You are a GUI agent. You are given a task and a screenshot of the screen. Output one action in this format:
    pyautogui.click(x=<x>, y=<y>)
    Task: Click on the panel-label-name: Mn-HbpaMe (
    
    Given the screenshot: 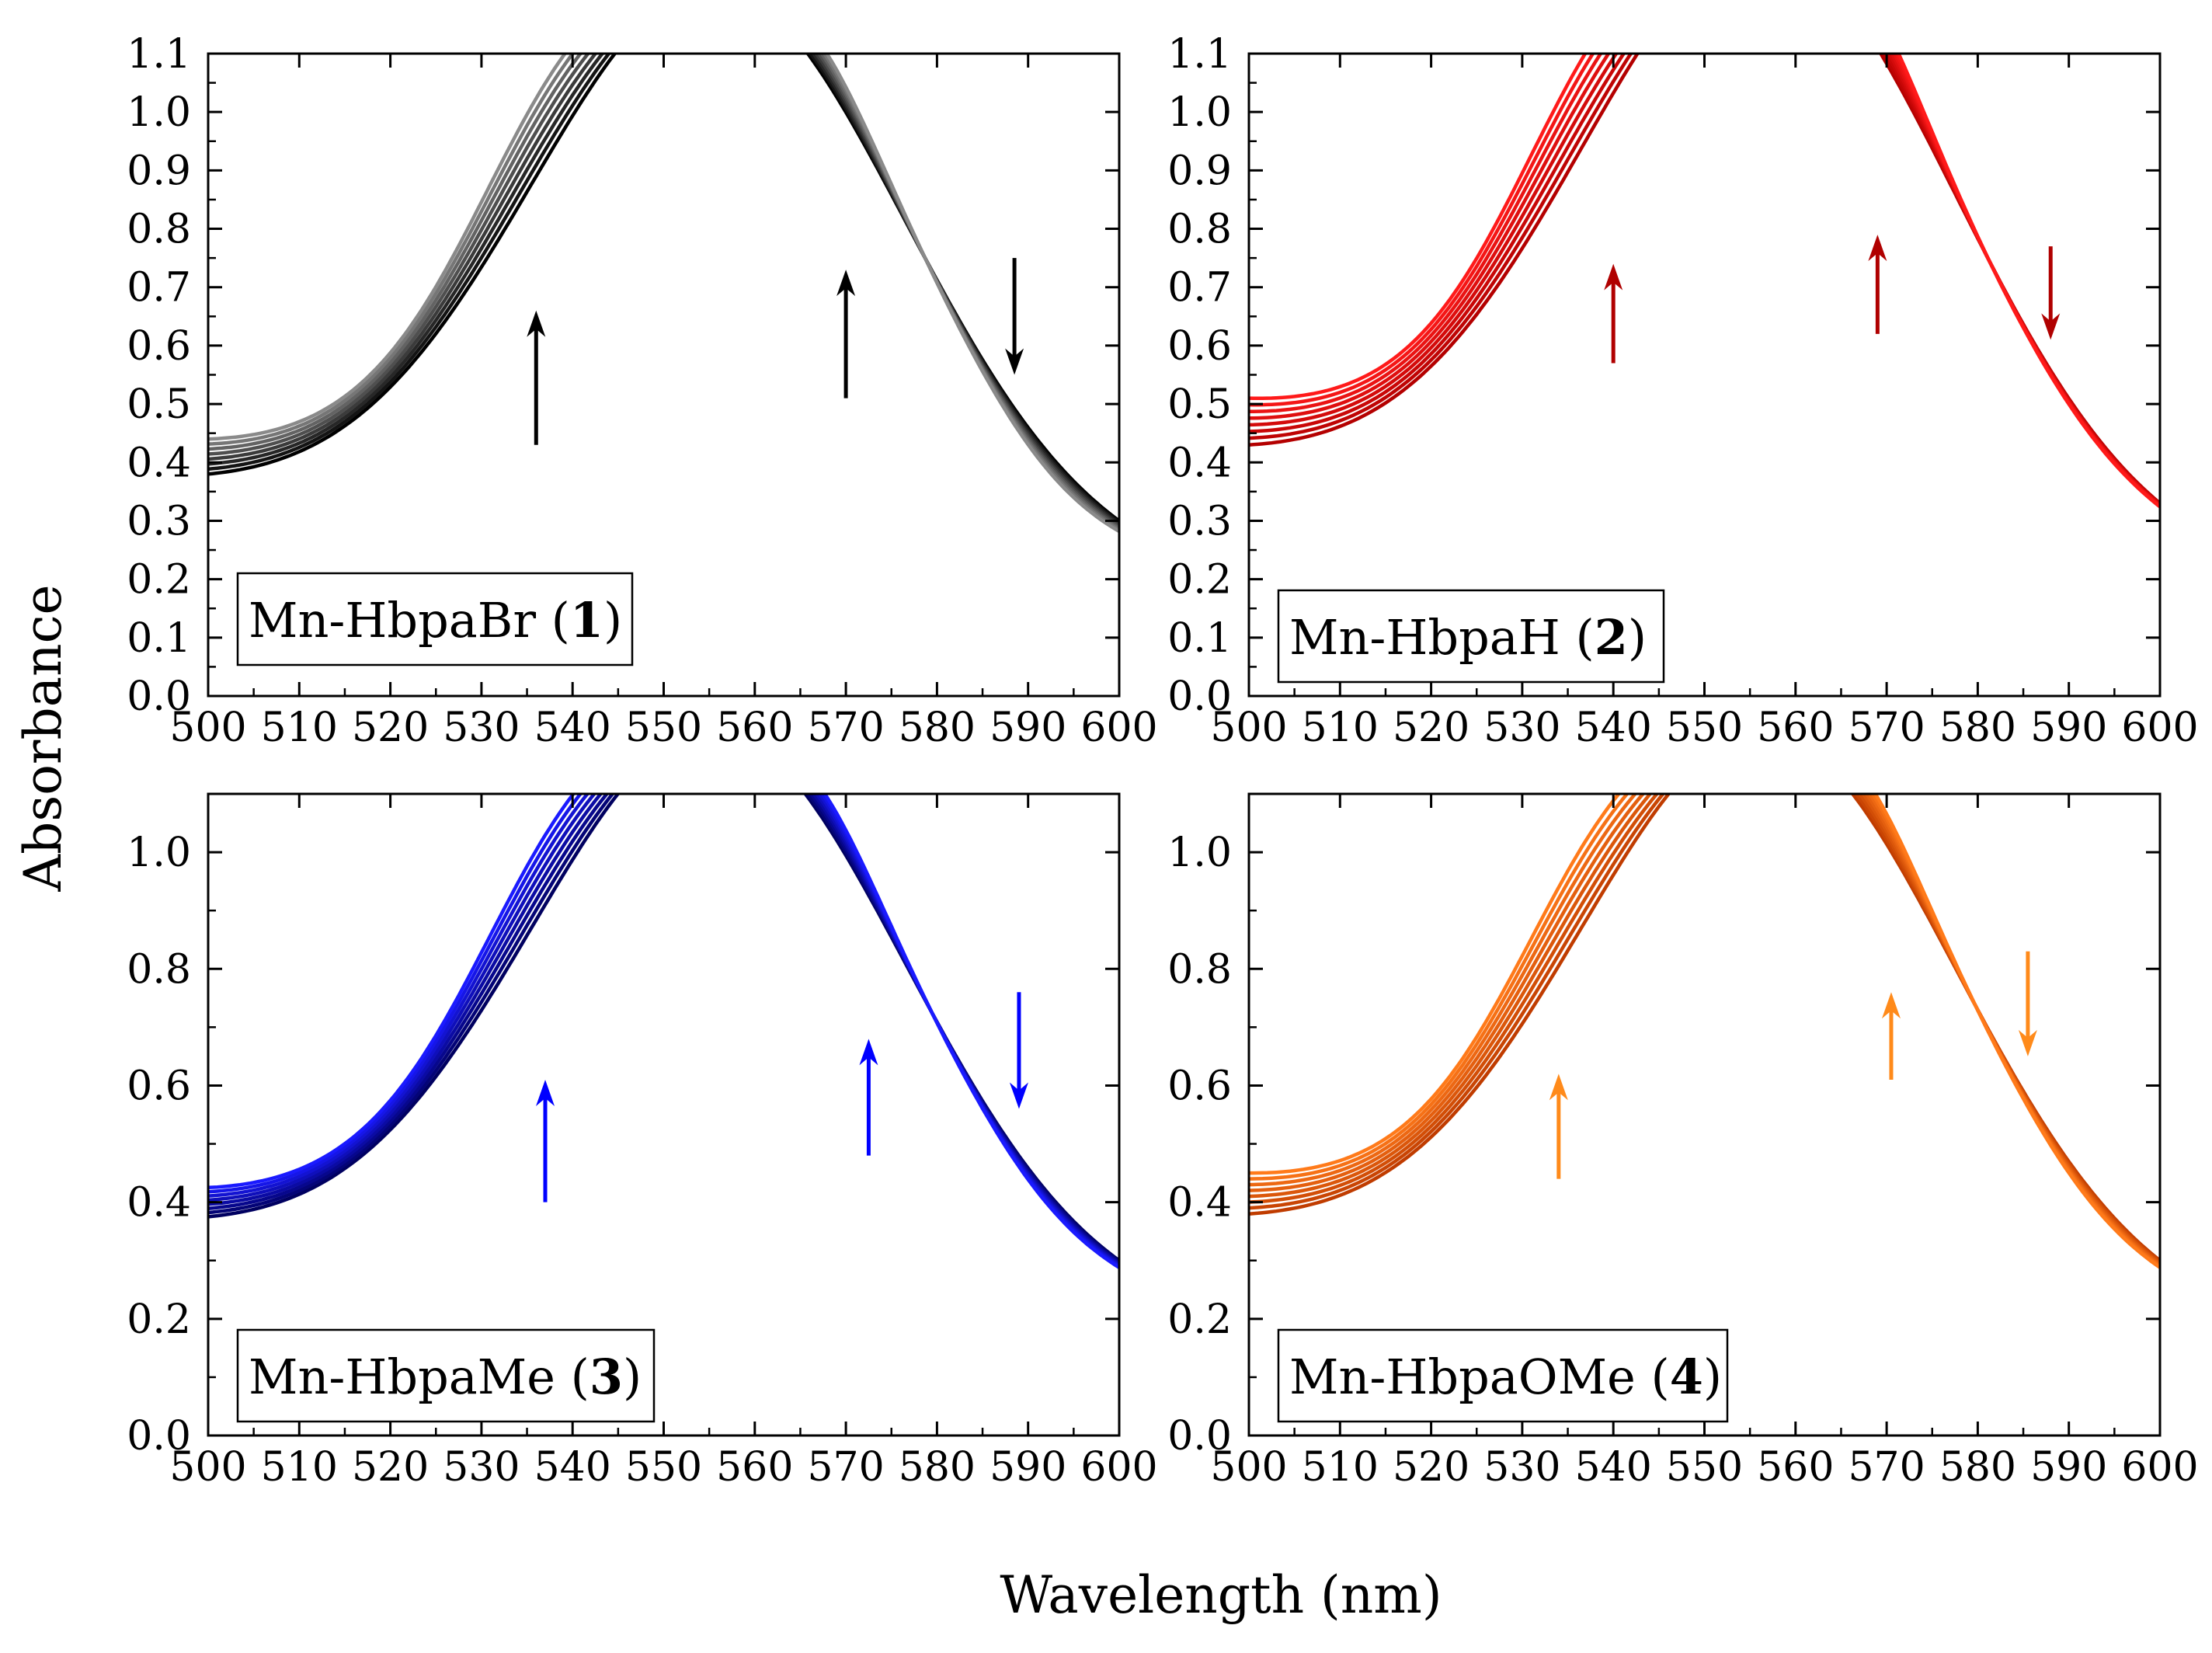 What is the action you would take?
    pyautogui.click(x=420, y=1376)
    